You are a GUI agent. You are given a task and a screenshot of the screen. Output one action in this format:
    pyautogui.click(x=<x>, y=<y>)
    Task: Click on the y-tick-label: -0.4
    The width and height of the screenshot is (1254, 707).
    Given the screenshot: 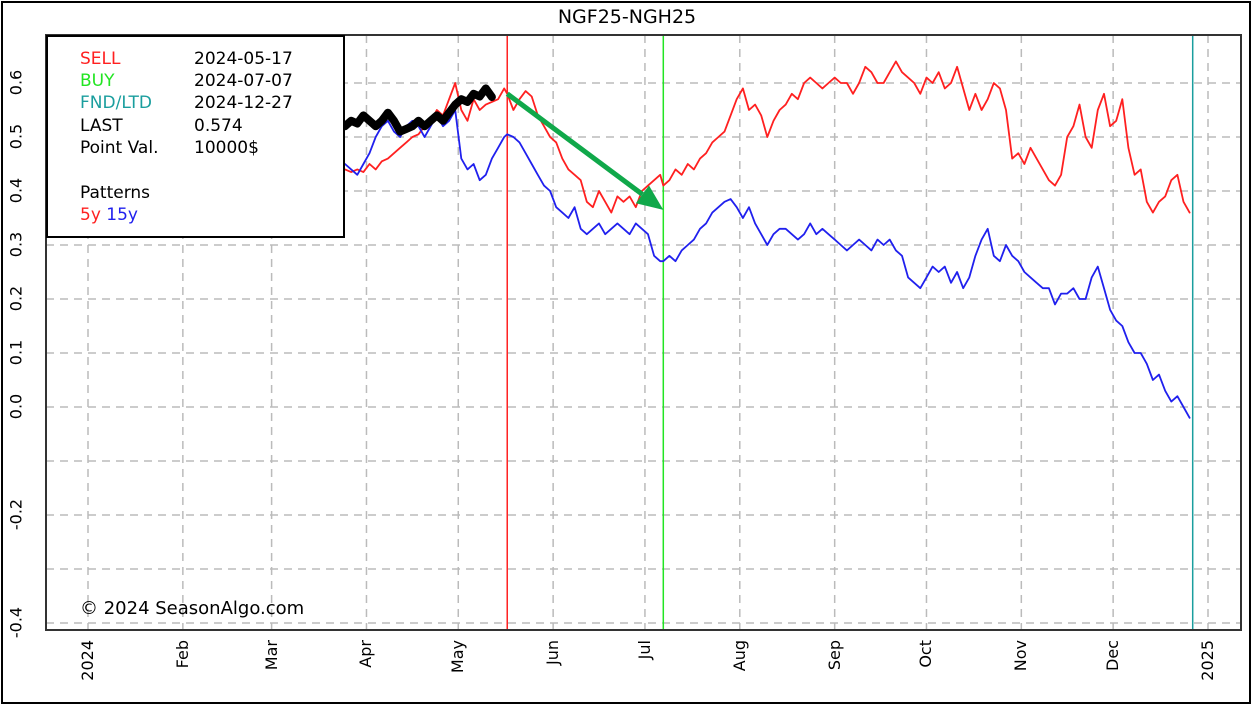 What is the action you would take?
    pyautogui.click(x=16, y=622)
    